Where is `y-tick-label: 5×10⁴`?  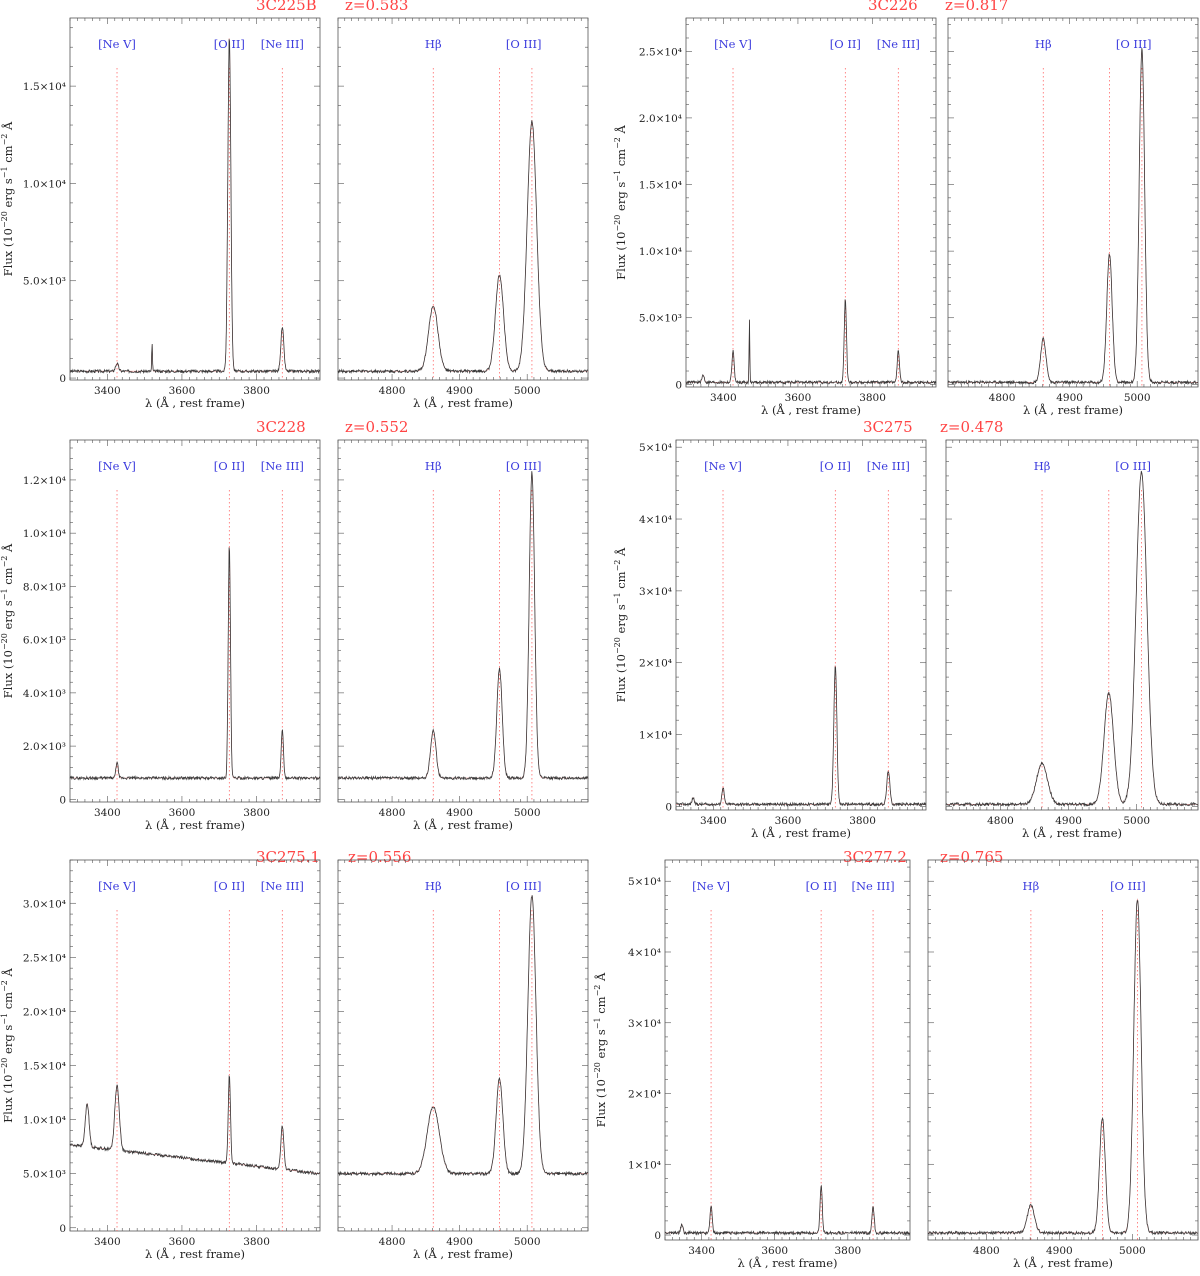
y-tick-label: 5×10⁴ is located at coordinates (644, 882).